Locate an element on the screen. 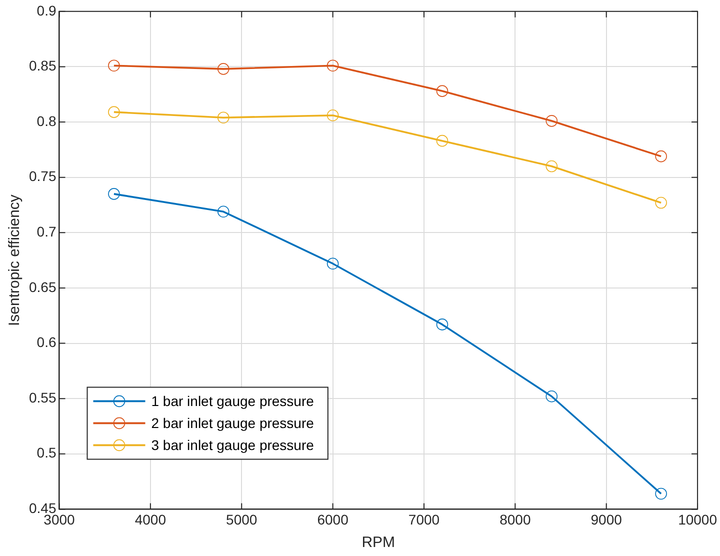 This screenshot has height=556, width=720. y-tick-label: 0.8 is located at coordinates (46, 120).